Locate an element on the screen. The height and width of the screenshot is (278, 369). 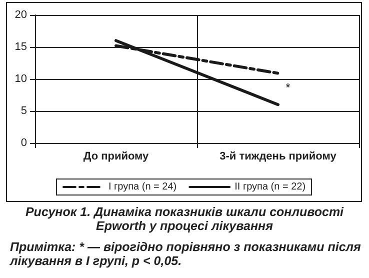
y-tick-label: 0 is located at coordinates (23, 143).